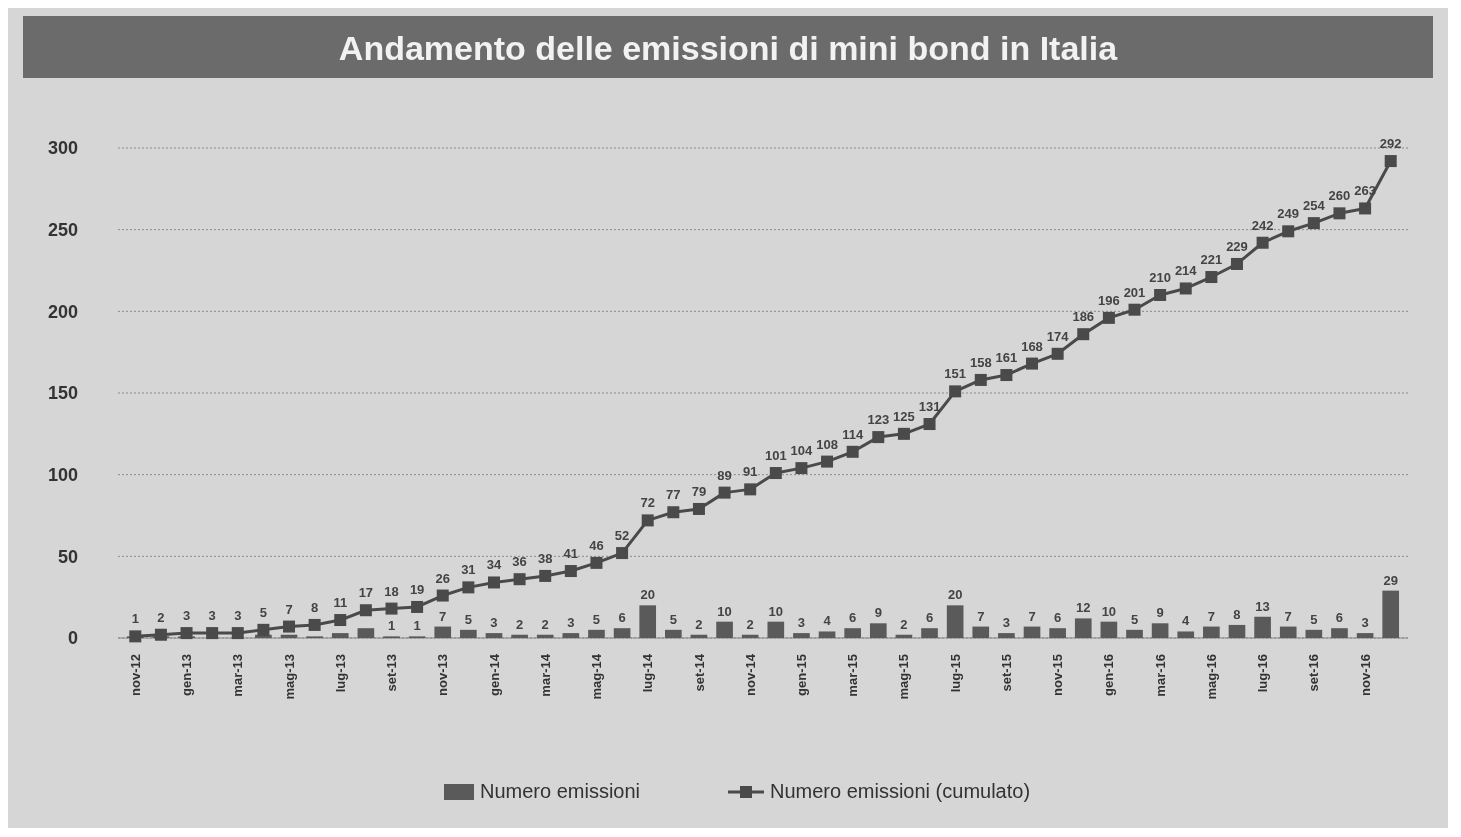 The image size is (1461, 837). Describe the element at coordinates (955, 673) in the screenshot. I see `x-tick-label: lug-15` at that location.